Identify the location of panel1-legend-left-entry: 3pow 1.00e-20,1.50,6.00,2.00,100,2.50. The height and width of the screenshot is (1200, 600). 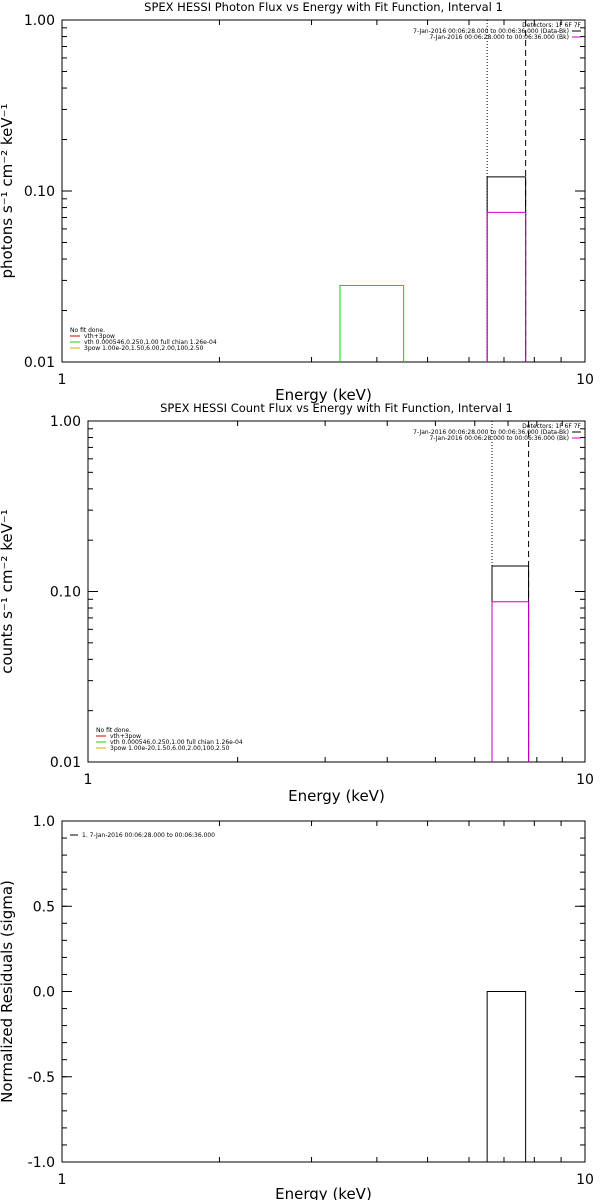
(144, 348).